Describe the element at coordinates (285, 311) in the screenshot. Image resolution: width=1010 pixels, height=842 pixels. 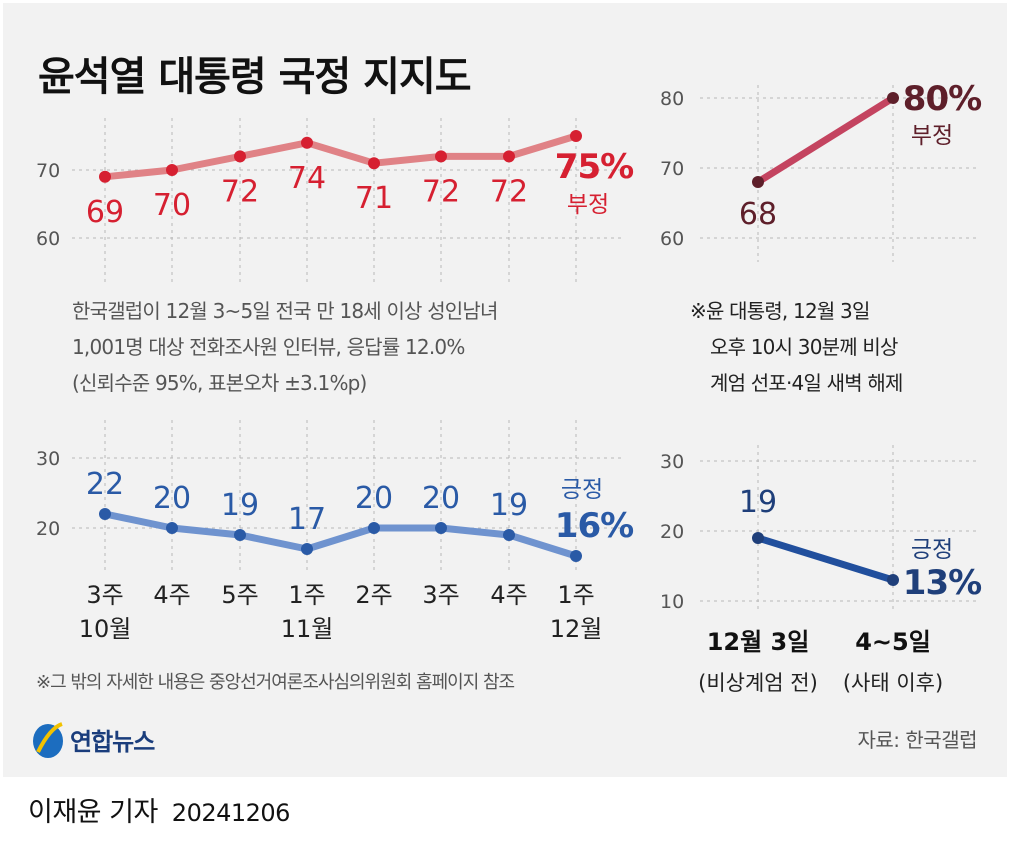
I see `survey-note-line-1: 한국갤럽이 12월 3~5일 전국 만 18세 이상 성인남녀` at that location.